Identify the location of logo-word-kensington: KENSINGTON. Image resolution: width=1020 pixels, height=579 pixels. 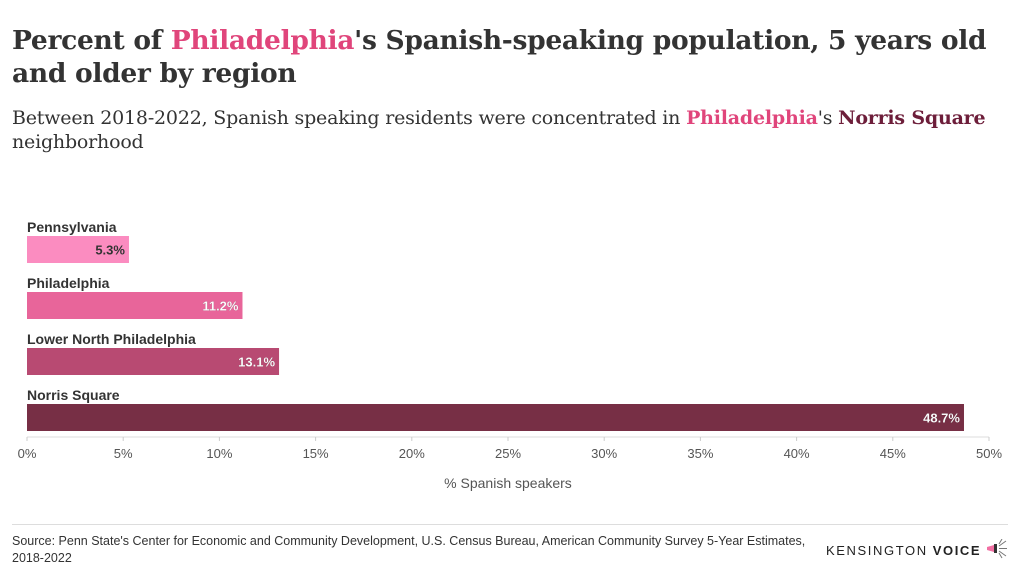
(877, 550).